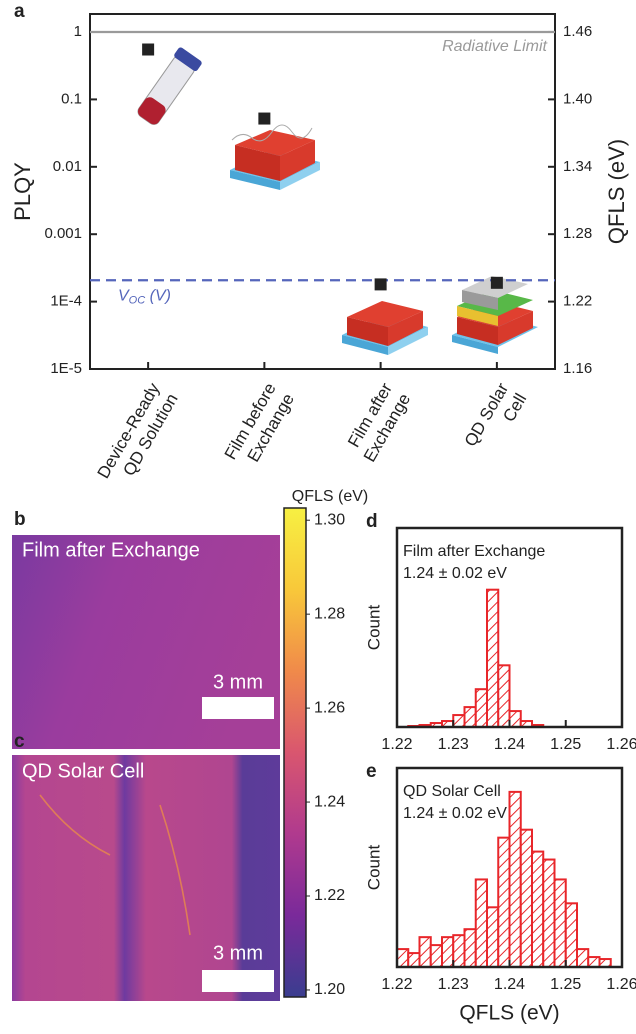 The width and height of the screenshot is (636, 1034). Describe the element at coordinates (577, 31) in the screenshot. I see `y2-tick-label: 1.46` at that location.